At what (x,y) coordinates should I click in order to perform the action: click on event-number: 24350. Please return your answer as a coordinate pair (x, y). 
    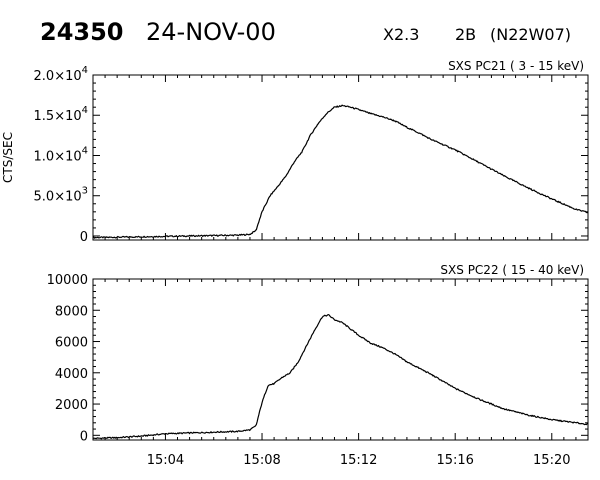
    Looking at the image, I should click on (82, 32).